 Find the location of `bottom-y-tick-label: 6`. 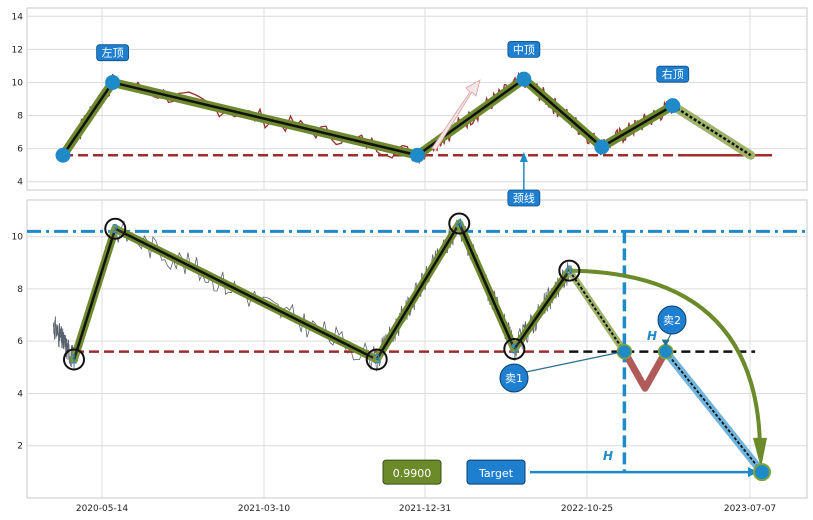

bottom-y-tick-label: 6 is located at coordinates (20, 342).